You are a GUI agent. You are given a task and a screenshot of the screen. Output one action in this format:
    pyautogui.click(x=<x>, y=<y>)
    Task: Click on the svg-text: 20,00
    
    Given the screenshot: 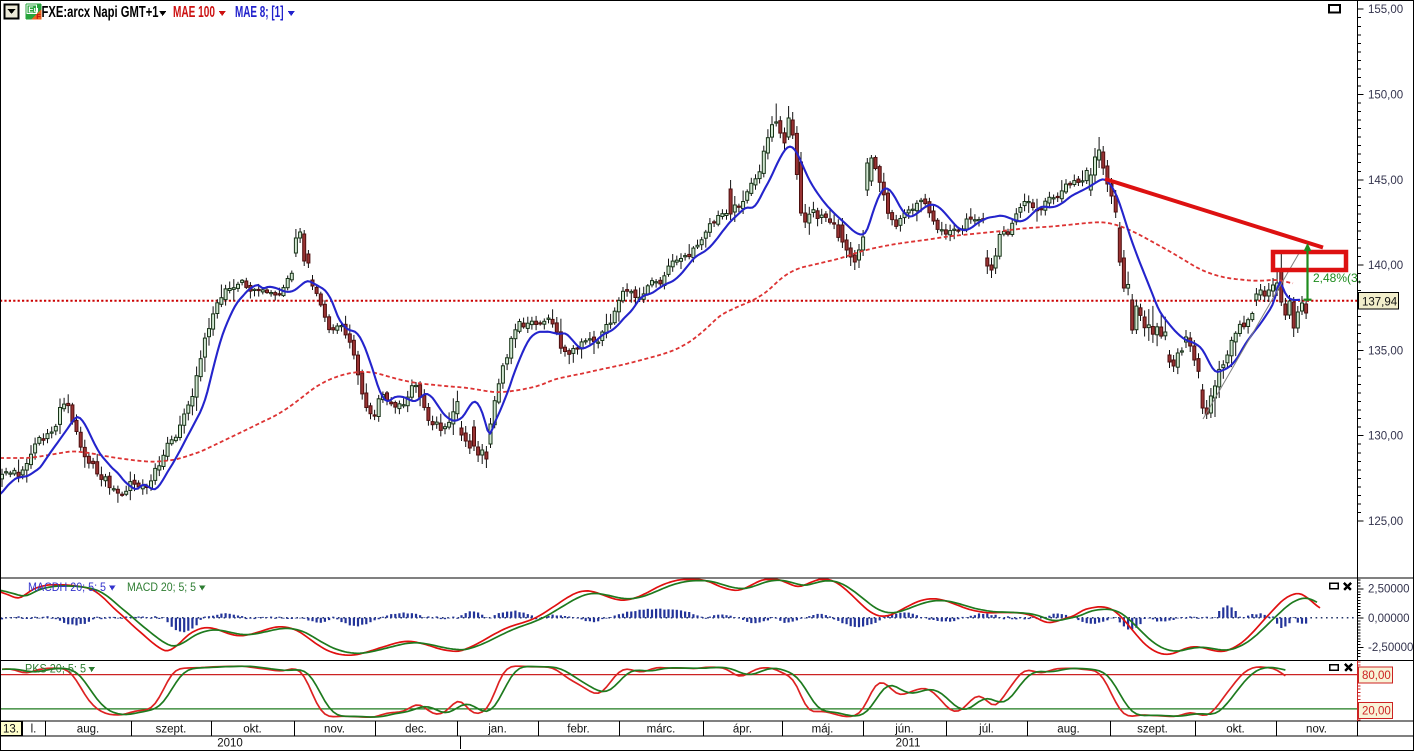 What is the action you would take?
    pyautogui.click(x=1376, y=712)
    